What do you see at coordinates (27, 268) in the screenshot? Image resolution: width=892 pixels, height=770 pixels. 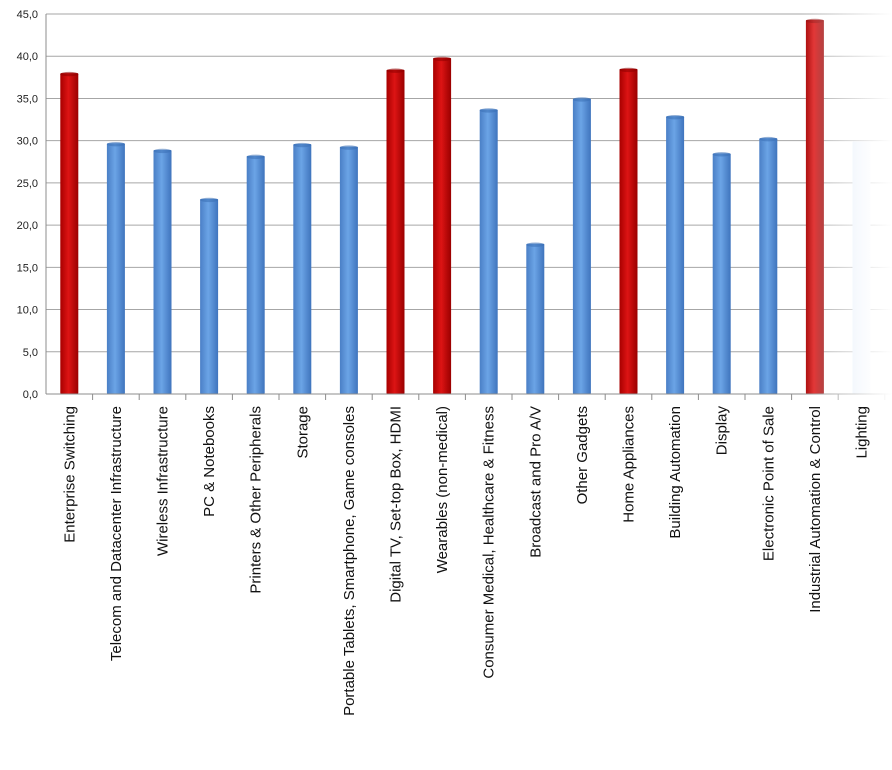 I see `y-tick-label: 15,0` at bounding box center [27, 268].